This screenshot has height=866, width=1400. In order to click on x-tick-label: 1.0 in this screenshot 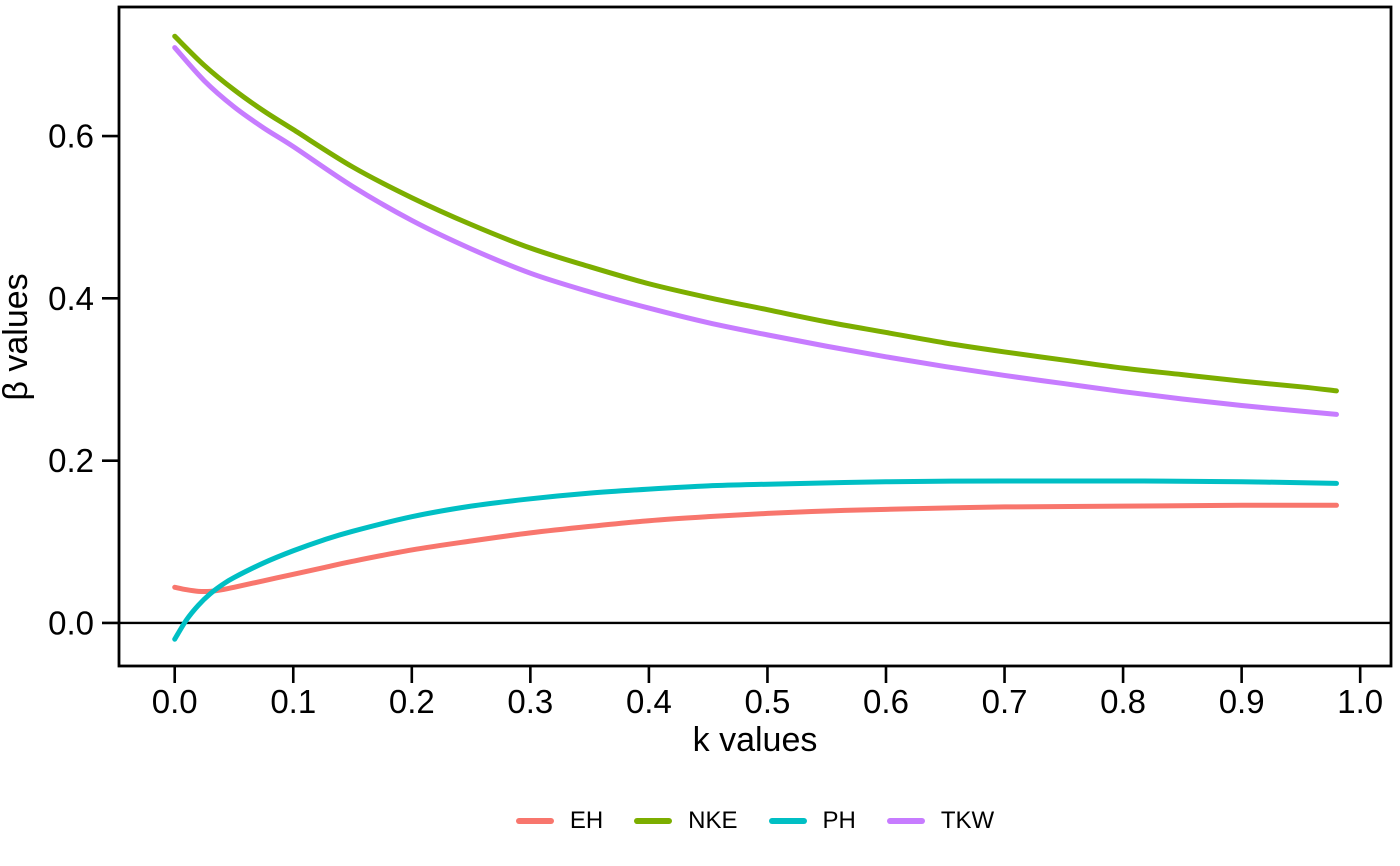, I will do `click(1360, 701)`.